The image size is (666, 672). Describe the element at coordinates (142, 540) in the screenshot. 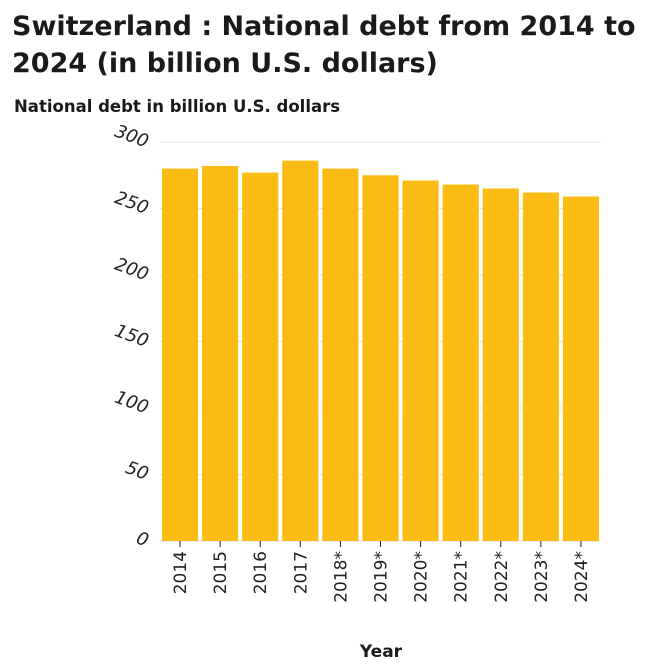

I see `y-tick-label: 0` at that location.